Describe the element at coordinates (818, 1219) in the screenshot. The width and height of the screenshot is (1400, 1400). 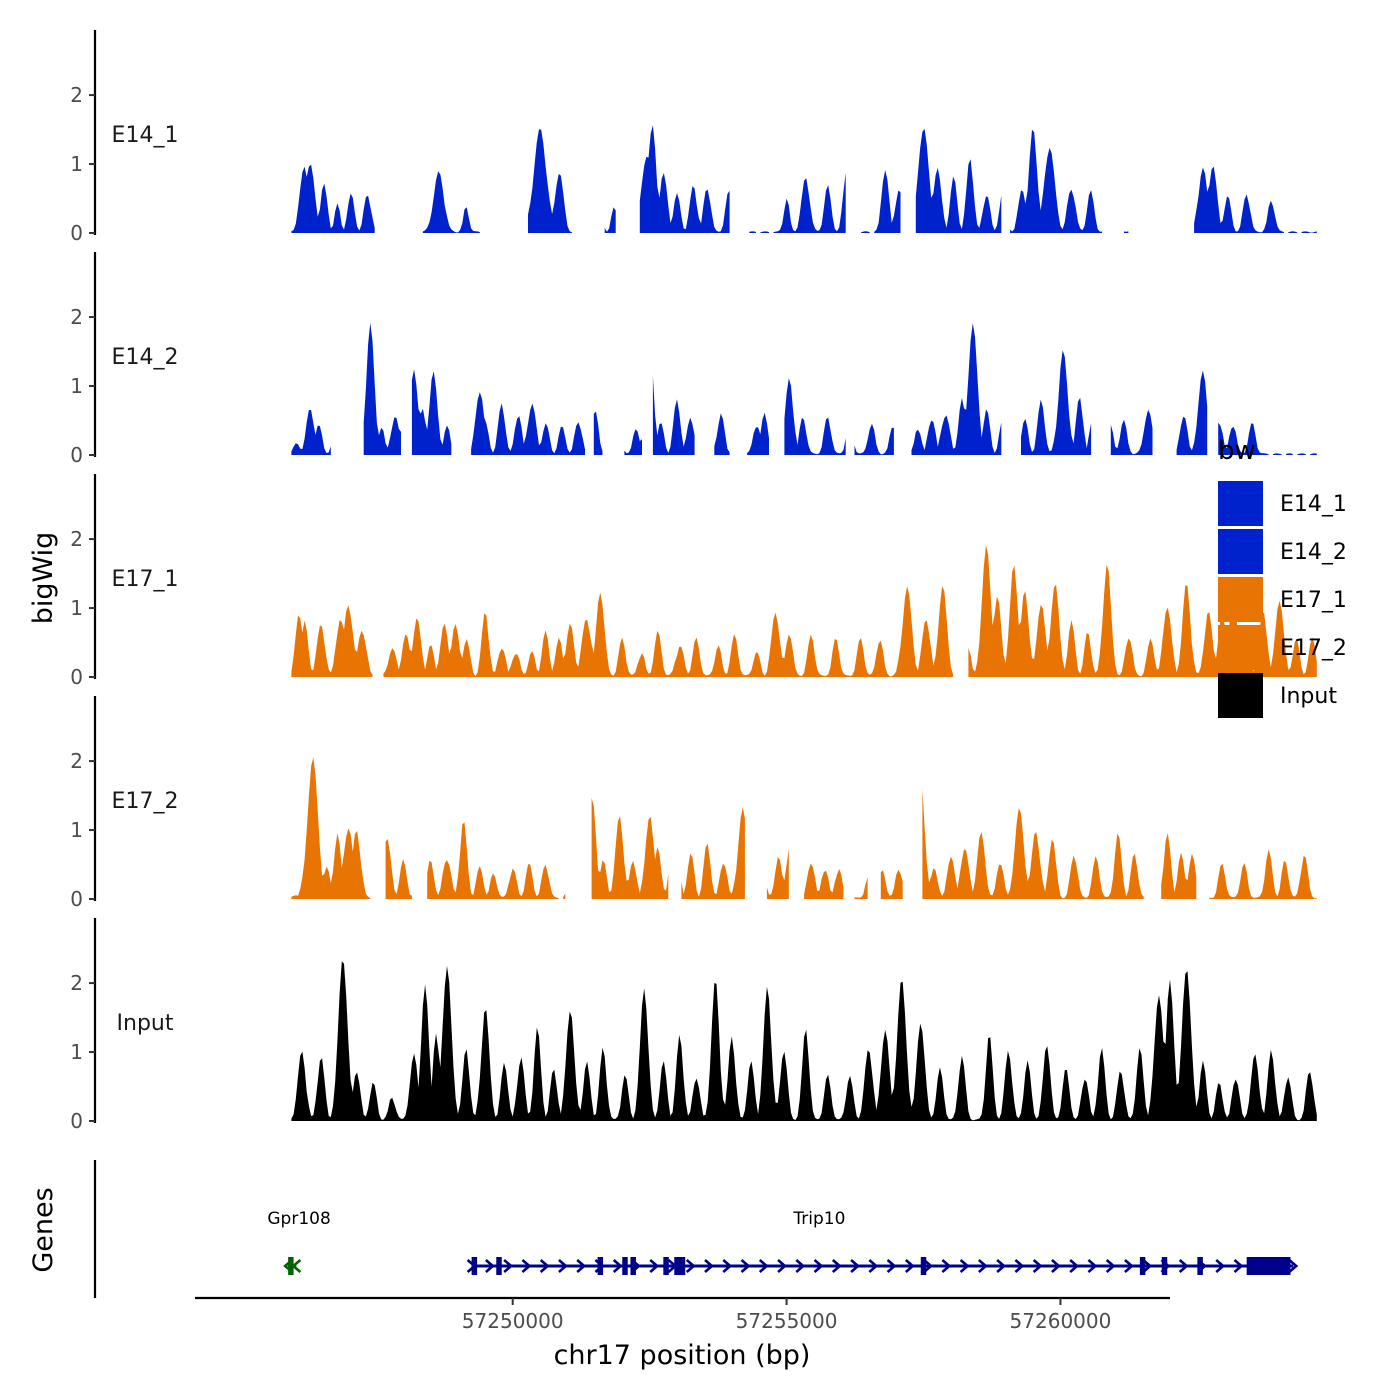
I see `gene-label: Trip10` at that location.